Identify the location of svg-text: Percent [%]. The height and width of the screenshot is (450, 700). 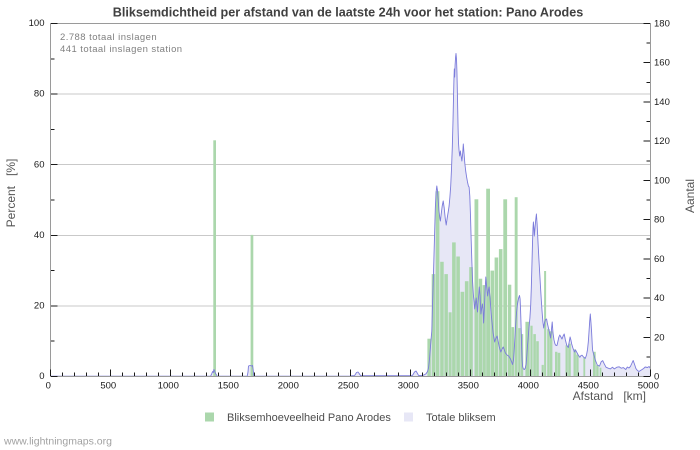
(11, 193).